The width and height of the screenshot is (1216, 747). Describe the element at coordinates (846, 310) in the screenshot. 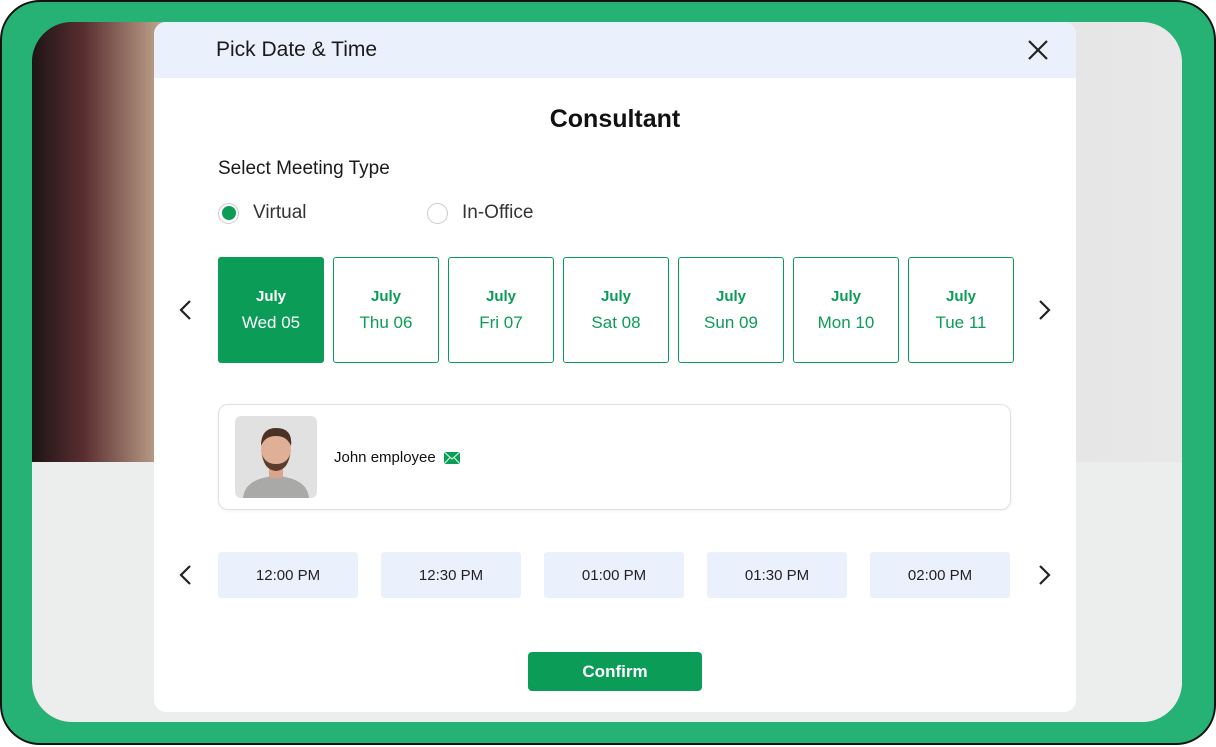

I see `date-option: July Mon 10` at that location.